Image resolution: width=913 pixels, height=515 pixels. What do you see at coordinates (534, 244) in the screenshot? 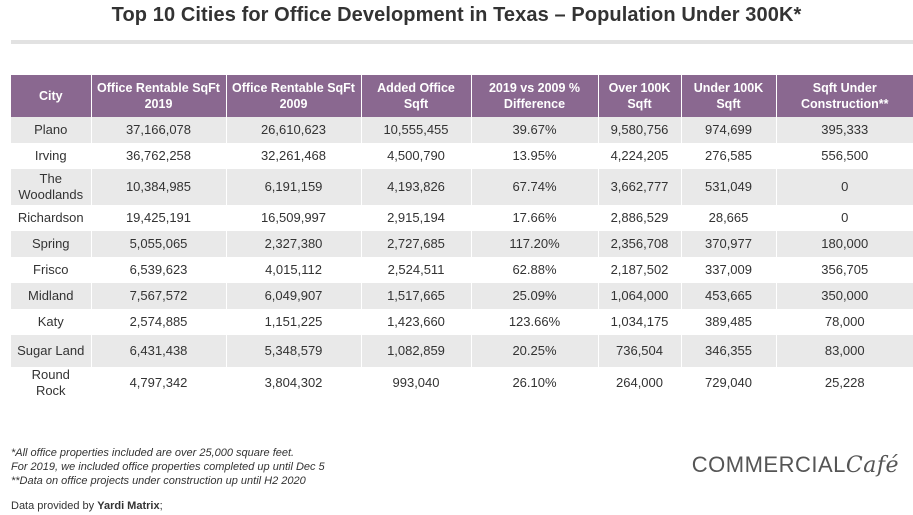
I see `value-cell: 117.20%` at bounding box center [534, 244].